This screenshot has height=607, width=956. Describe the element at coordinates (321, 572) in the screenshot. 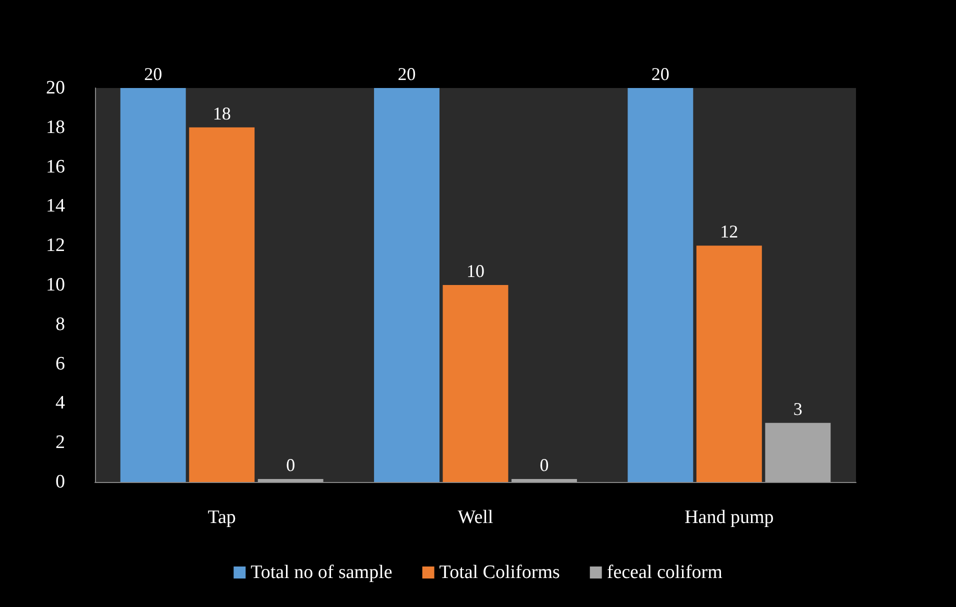

I see `legend-label: Total no of sample` at that location.